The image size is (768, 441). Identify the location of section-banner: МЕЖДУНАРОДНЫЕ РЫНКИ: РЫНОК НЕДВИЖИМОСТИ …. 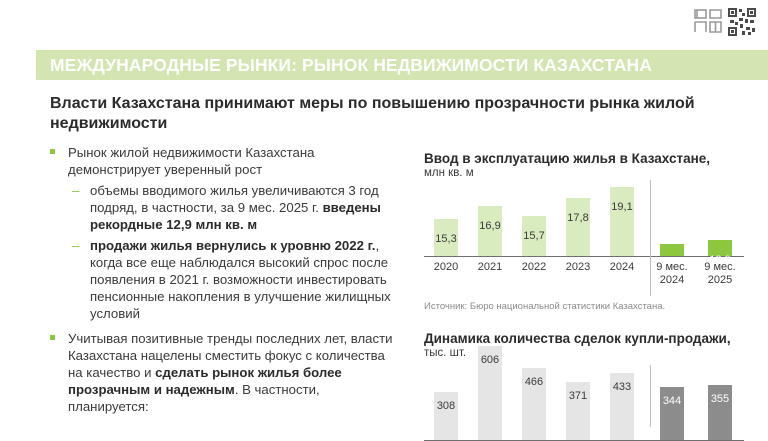
(402, 65).